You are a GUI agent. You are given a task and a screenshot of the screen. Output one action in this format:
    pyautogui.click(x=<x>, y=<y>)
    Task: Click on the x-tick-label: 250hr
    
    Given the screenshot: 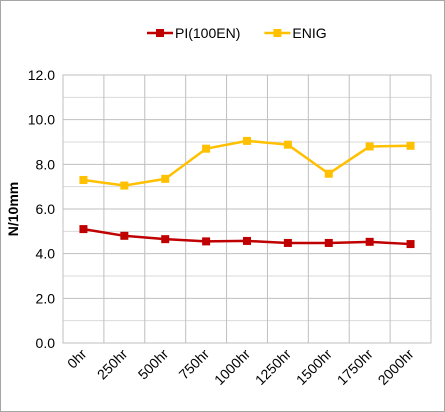 What is the action you would take?
    pyautogui.click(x=112, y=364)
    